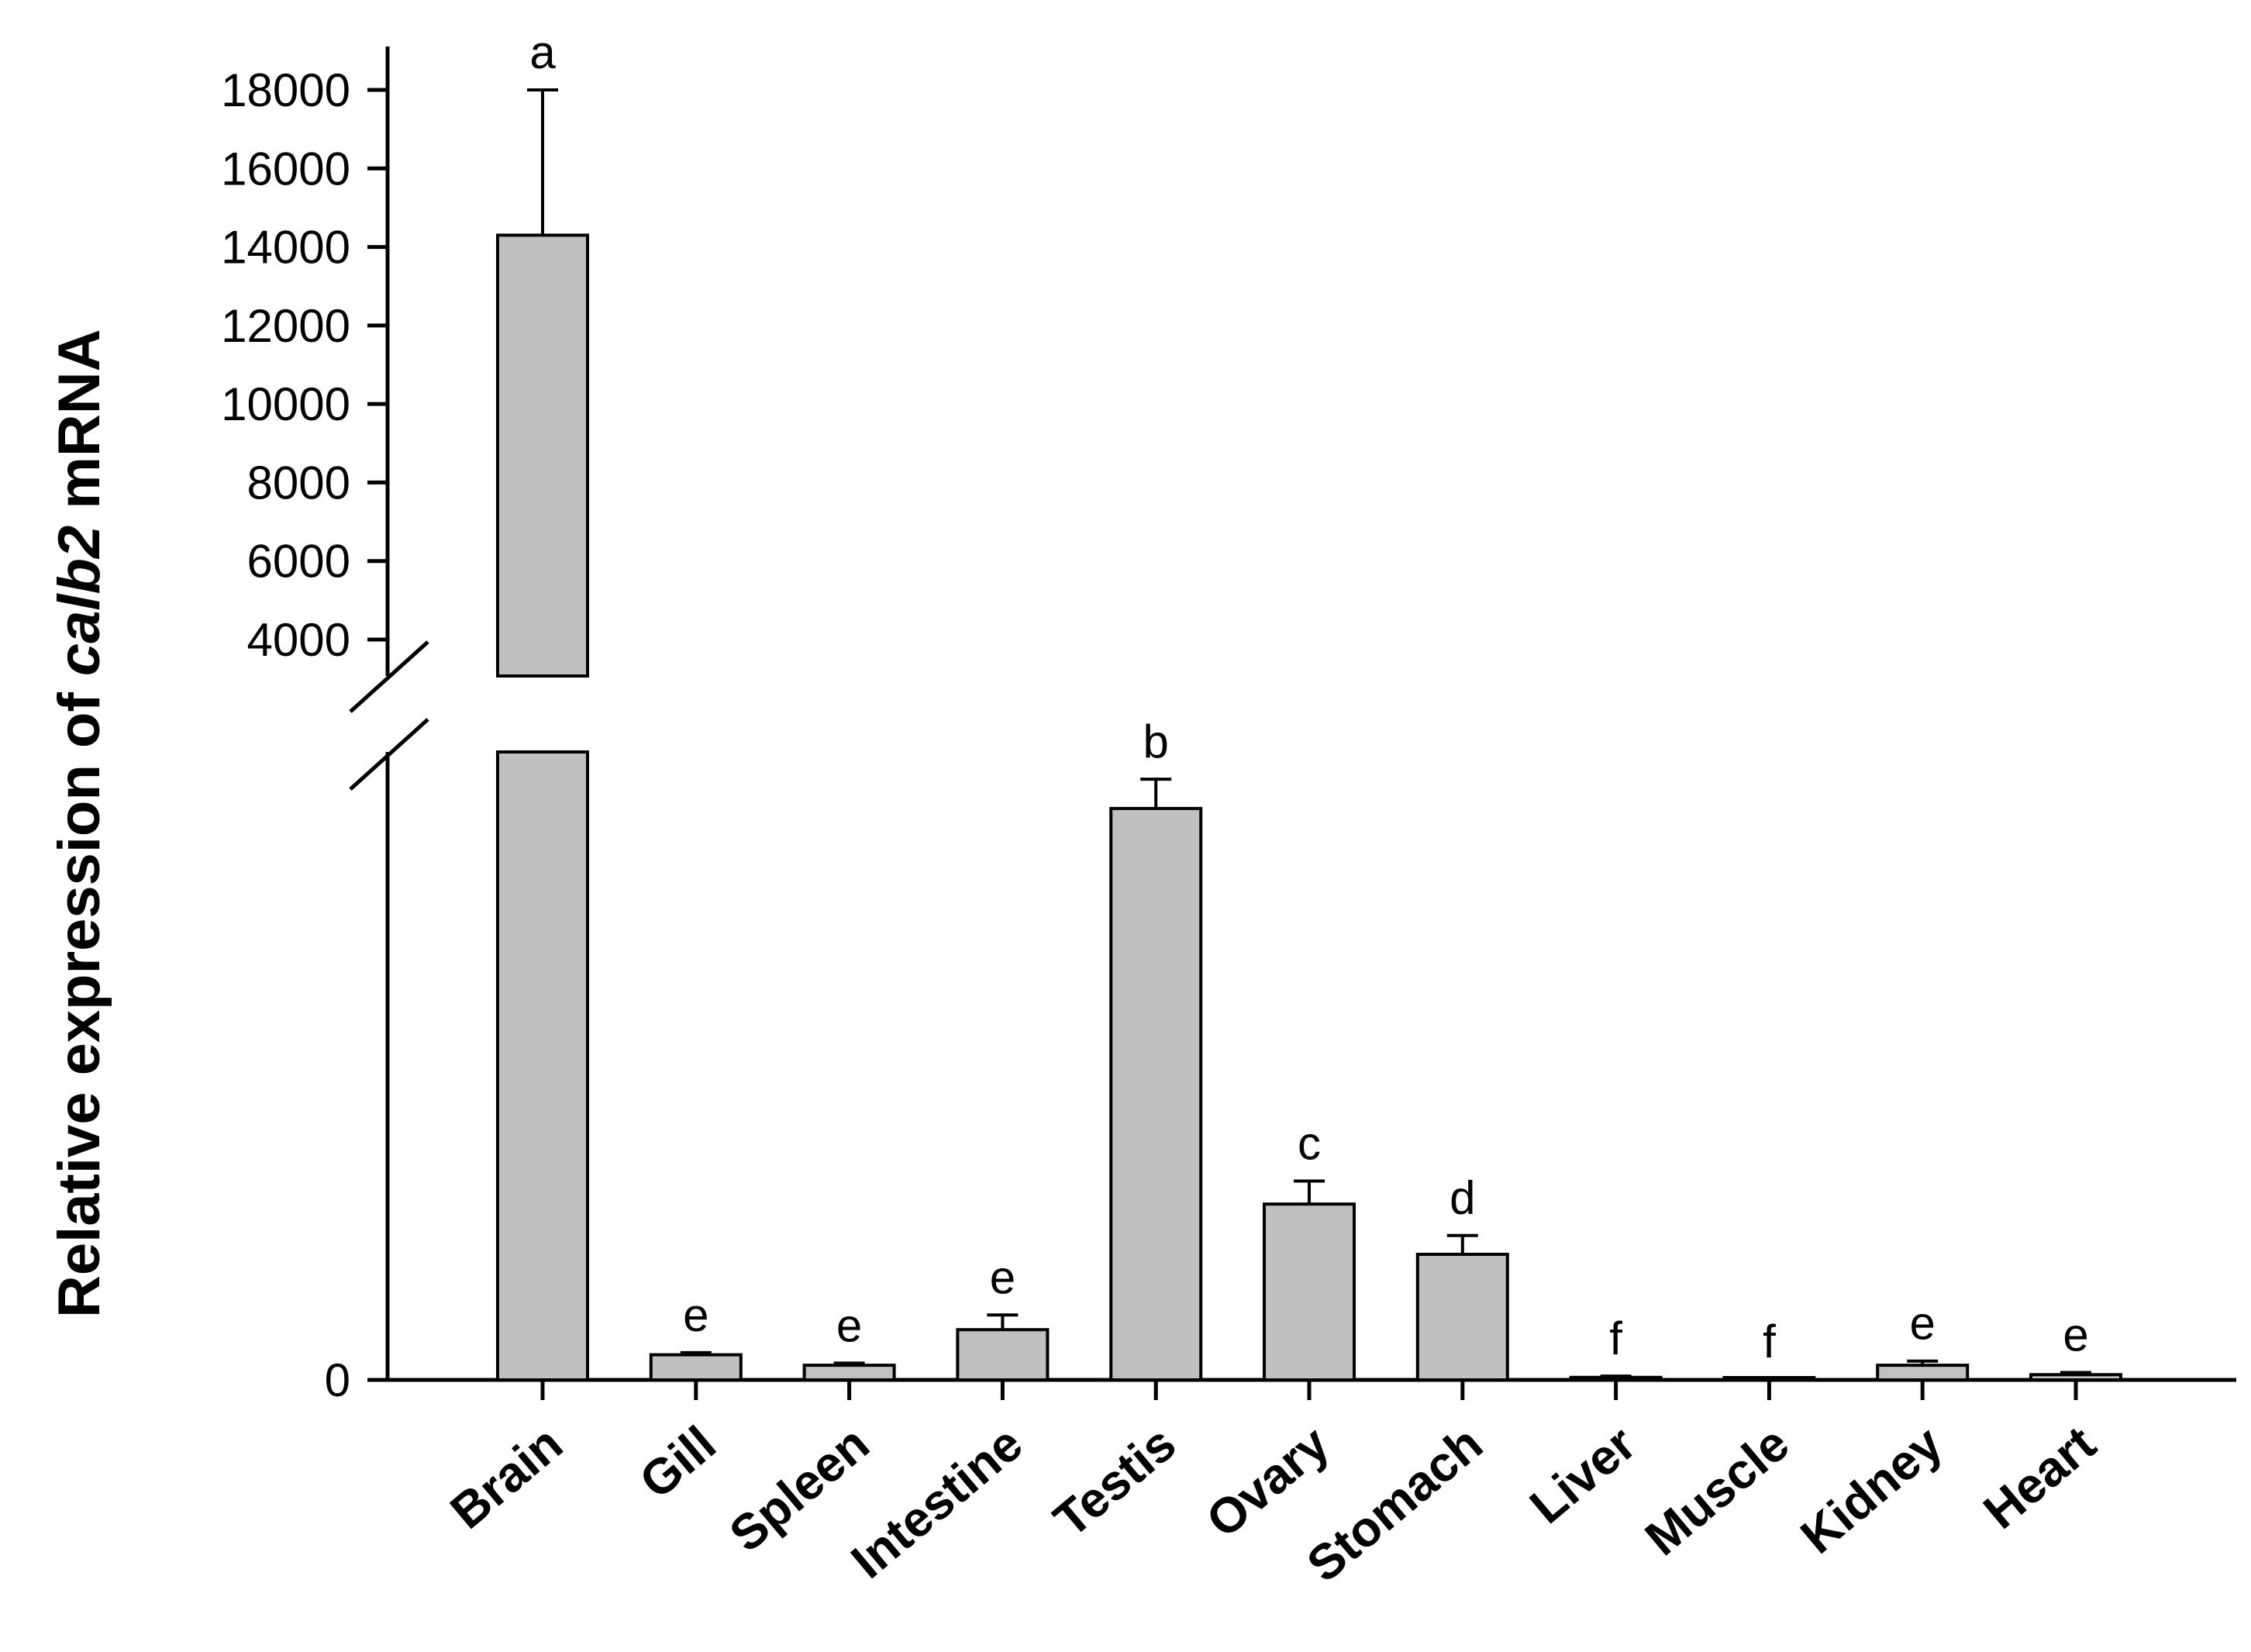  What do you see at coordinates (298, 640) in the screenshot?
I see `y-tick-label: 4000` at bounding box center [298, 640].